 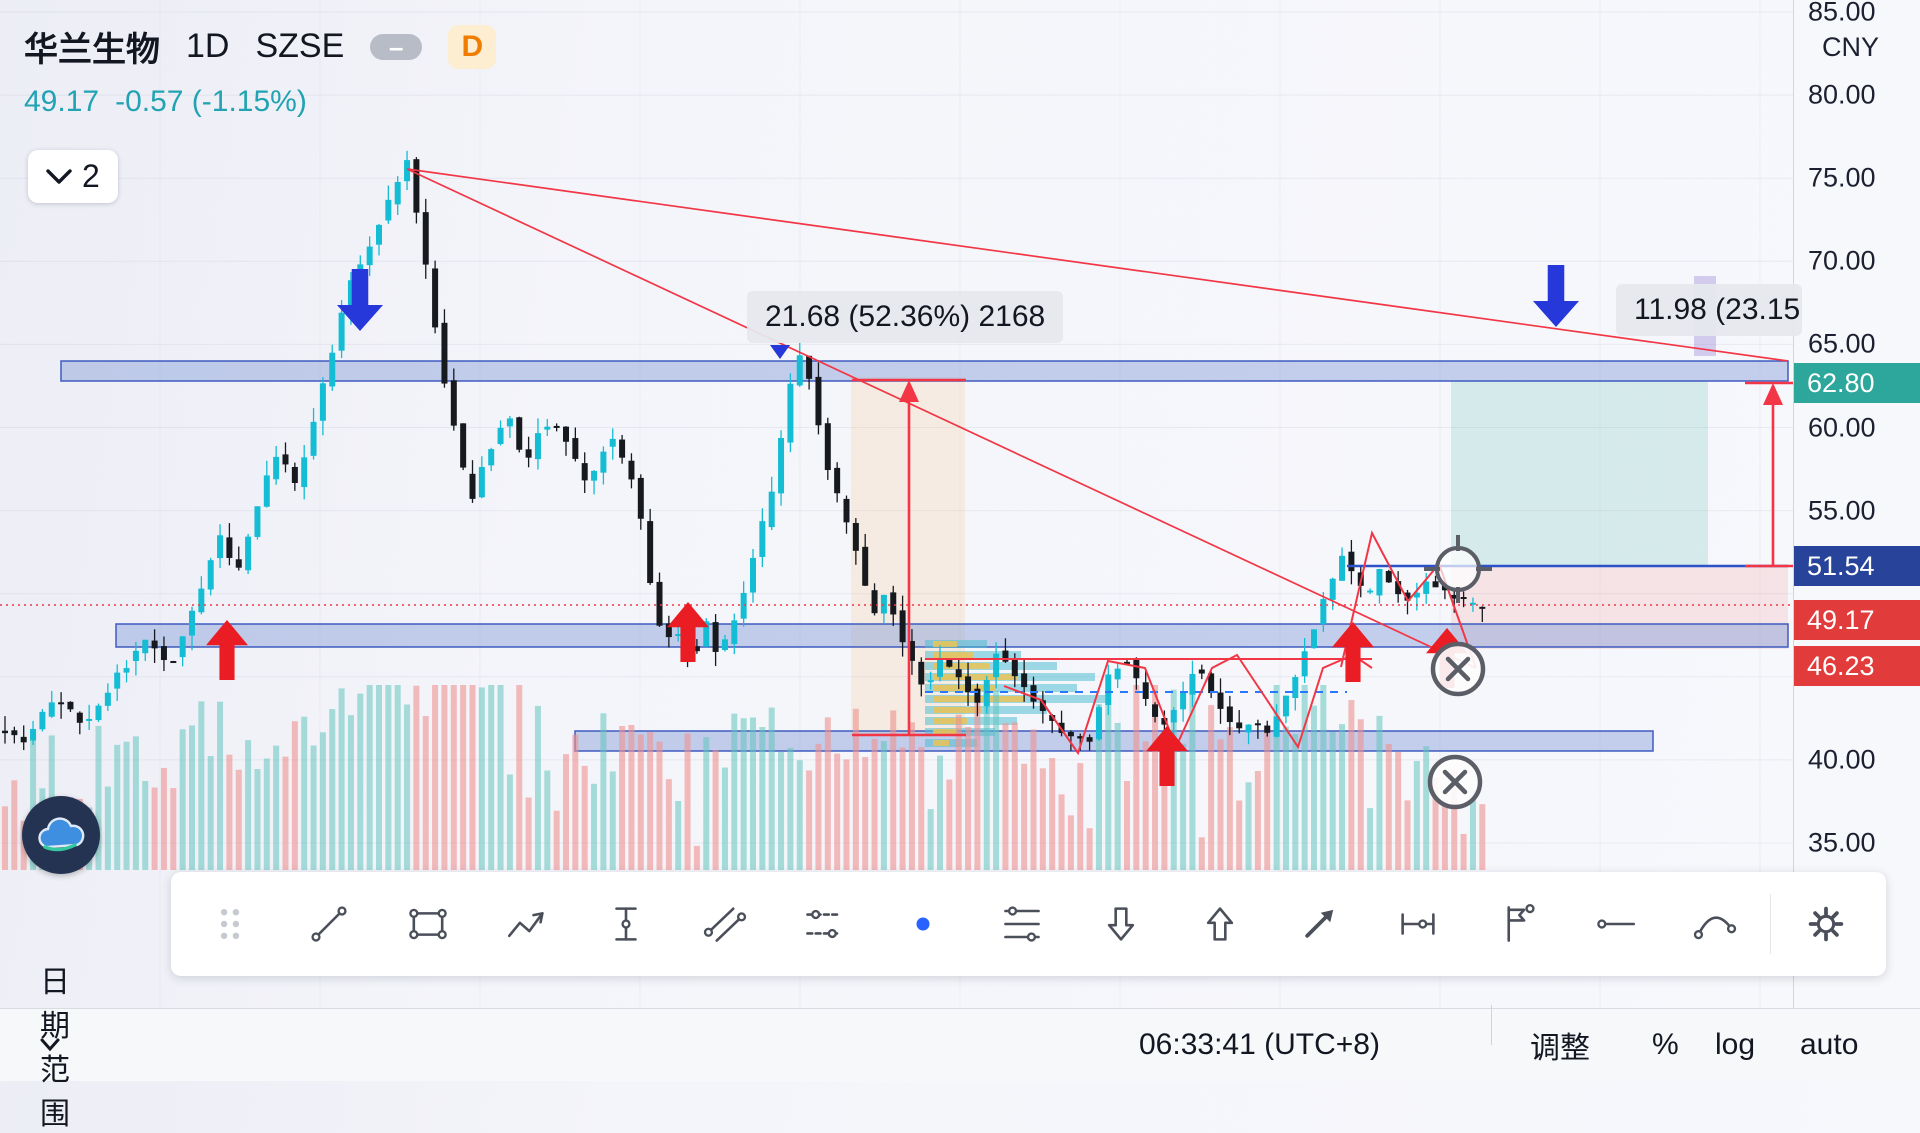 What do you see at coordinates (208, 46) in the screenshot?
I see `interval-label: 1D` at bounding box center [208, 46].